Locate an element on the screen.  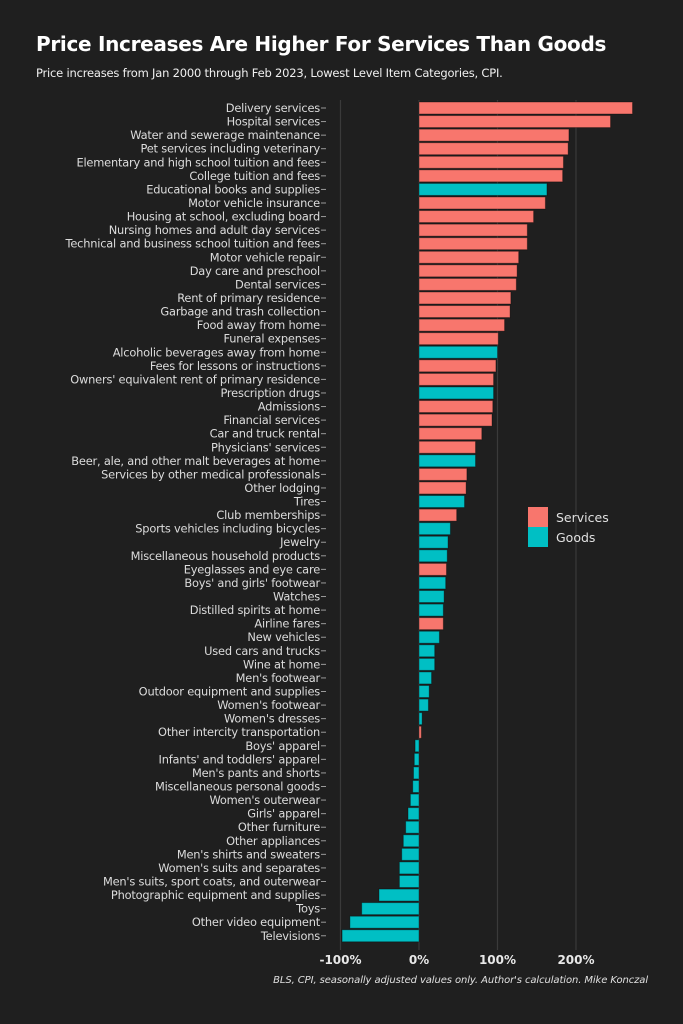
x-tick-label: 200% is located at coordinates (575, 960).